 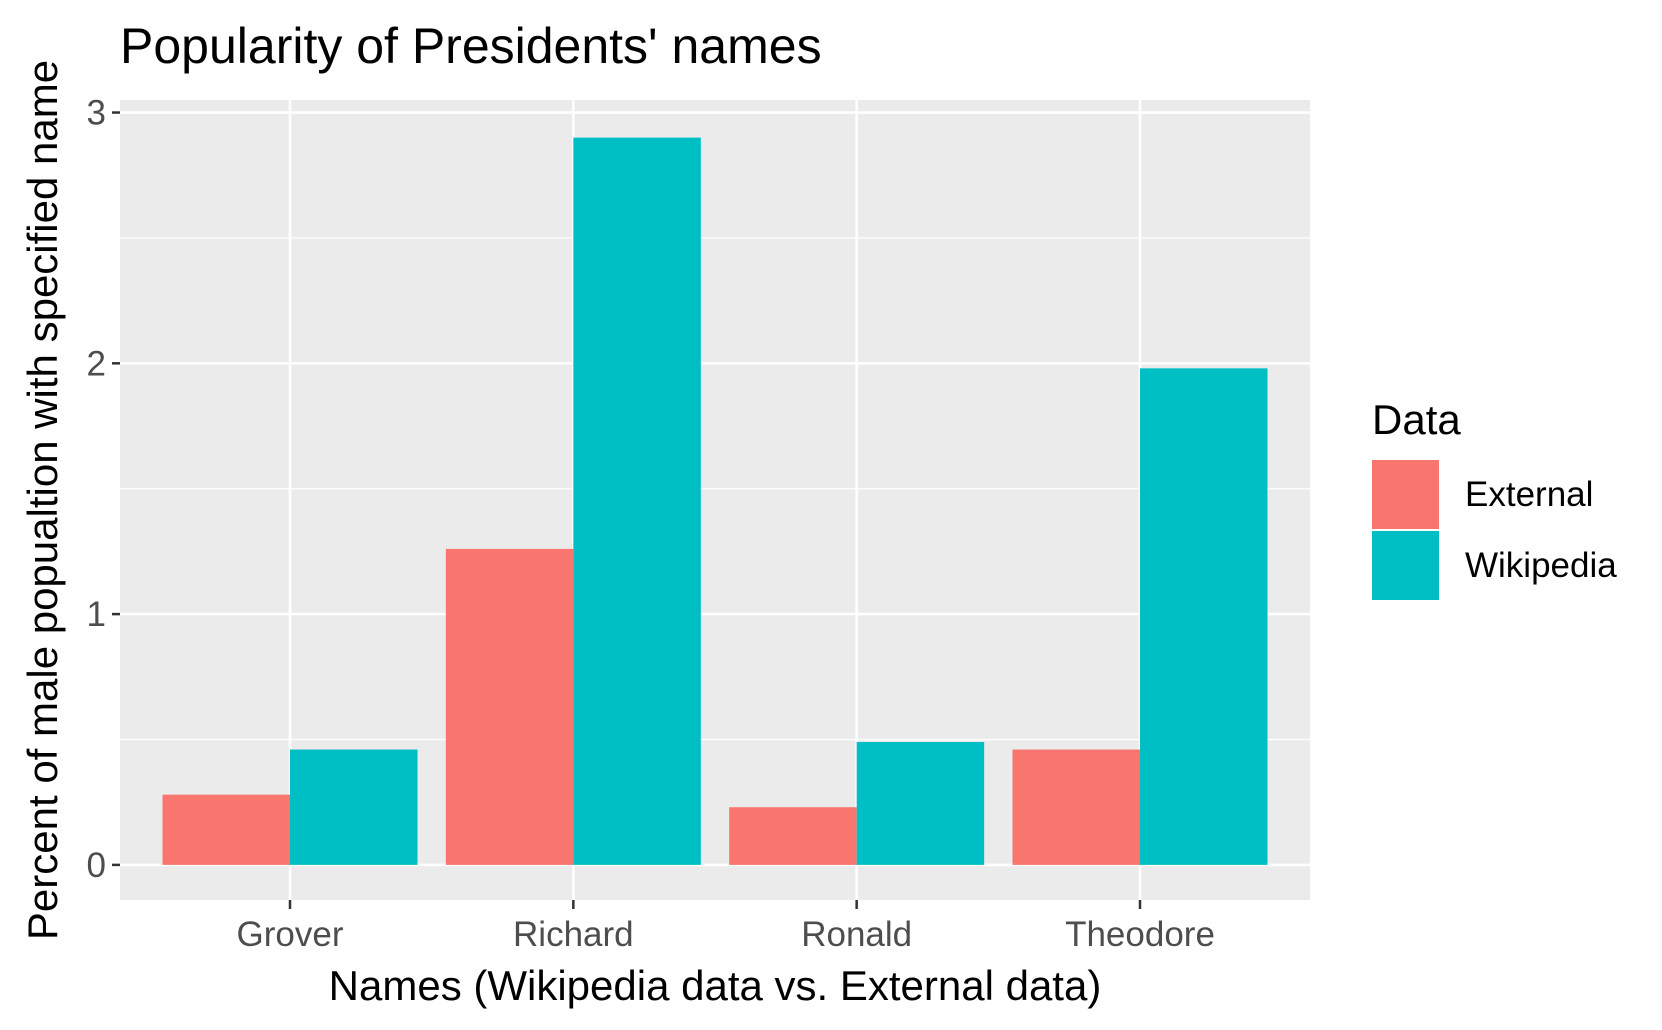 What do you see at coordinates (96, 113) in the screenshot?
I see `y-tick-label: 3` at bounding box center [96, 113].